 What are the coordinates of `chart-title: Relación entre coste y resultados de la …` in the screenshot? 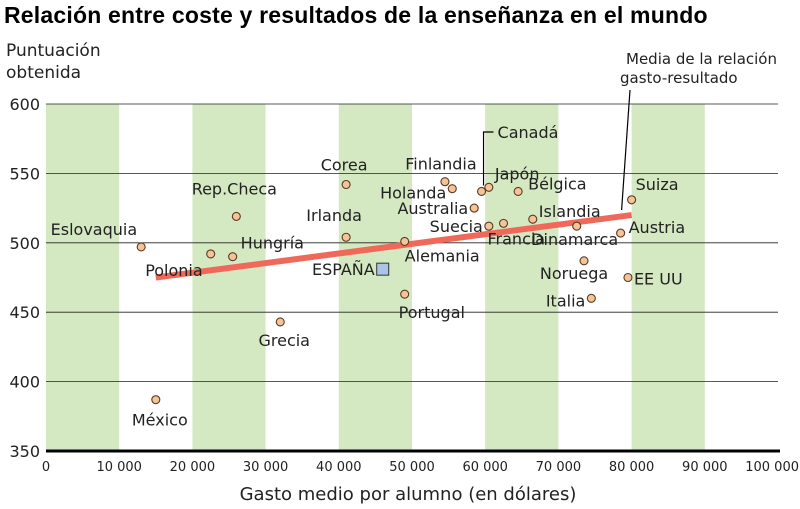 It's located at (356, 15).